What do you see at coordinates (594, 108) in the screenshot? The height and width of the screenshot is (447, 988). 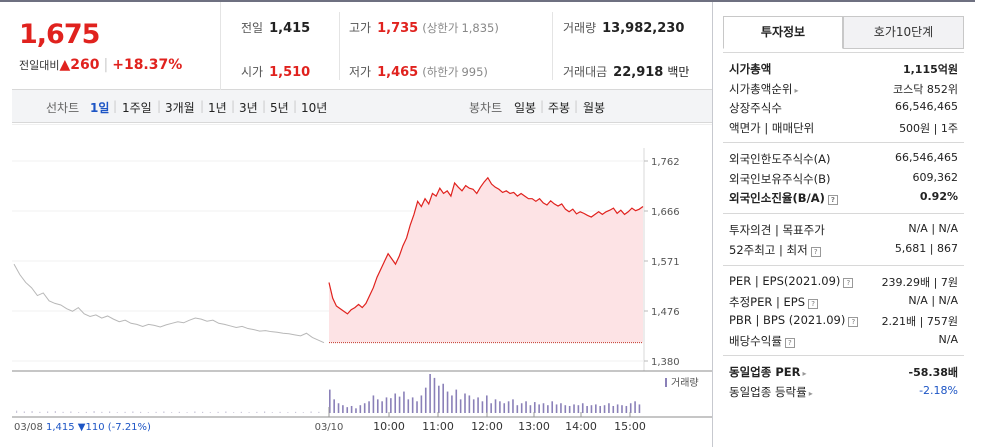 I see `tab-candle-monthly: 월봉` at bounding box center [594, 108].